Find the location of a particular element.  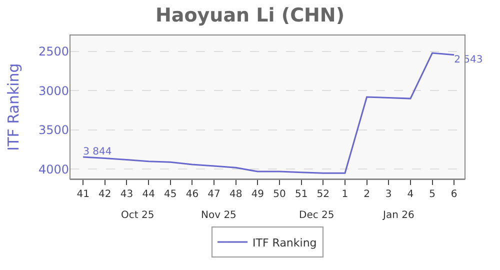

y-tick-label: 2500 is located at coordinates (53, 51).